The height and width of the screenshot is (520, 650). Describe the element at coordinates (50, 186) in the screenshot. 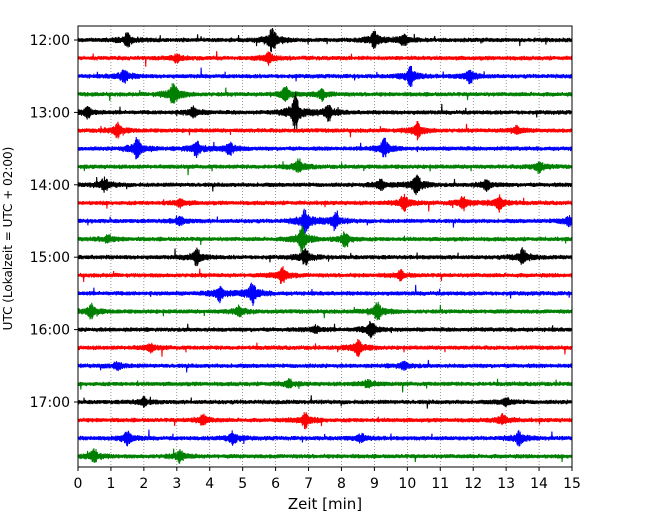

I see `y-tick-label: 14:00` at that location.